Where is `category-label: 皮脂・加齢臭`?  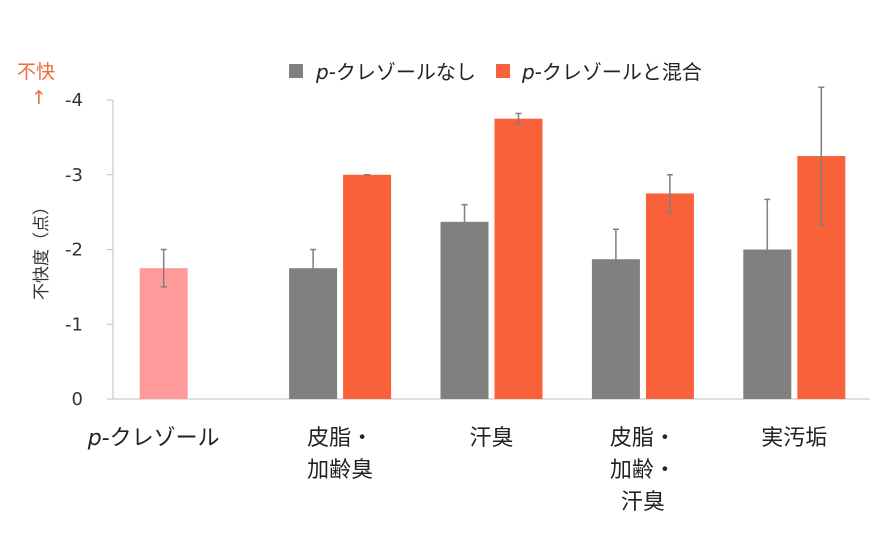 category-label: 皮脂・加齢臭 is located at coordinates (340, 454).